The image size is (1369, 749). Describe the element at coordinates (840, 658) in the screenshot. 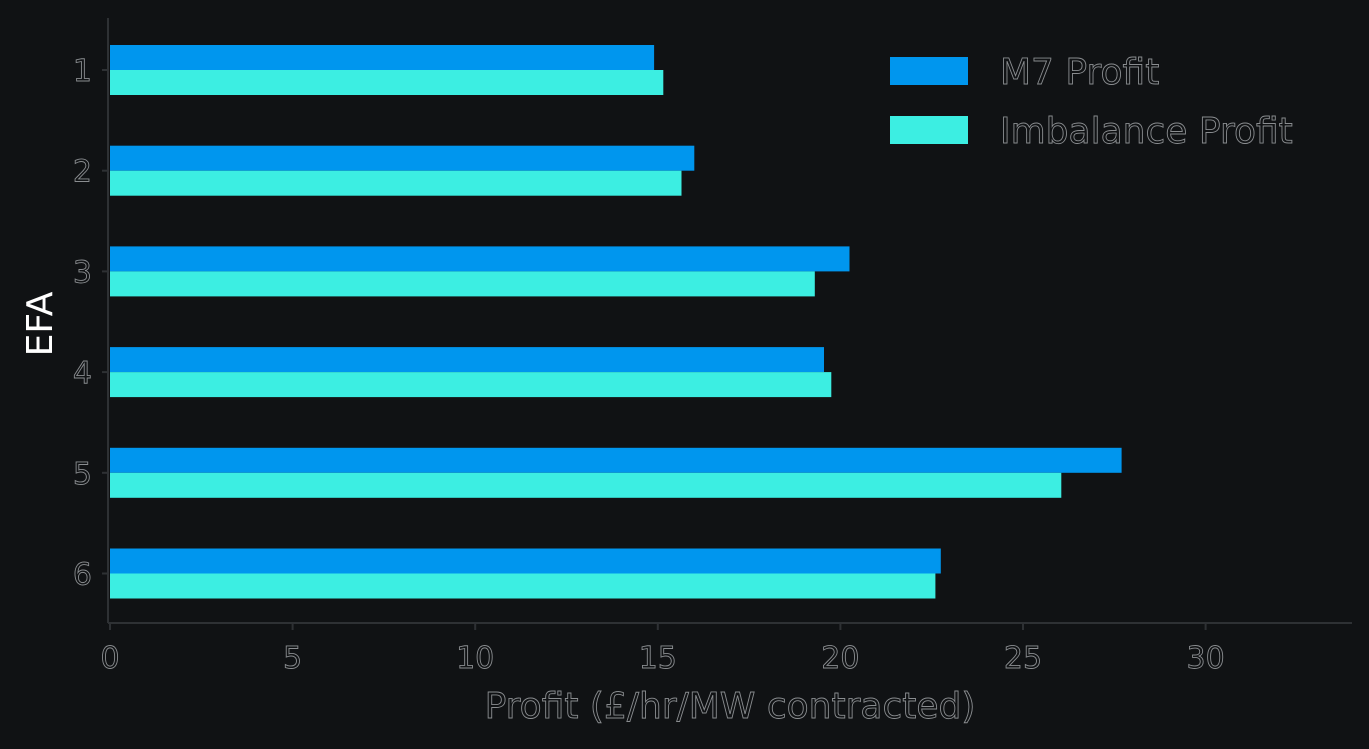

I see `x-tick-label: 20` at that location.